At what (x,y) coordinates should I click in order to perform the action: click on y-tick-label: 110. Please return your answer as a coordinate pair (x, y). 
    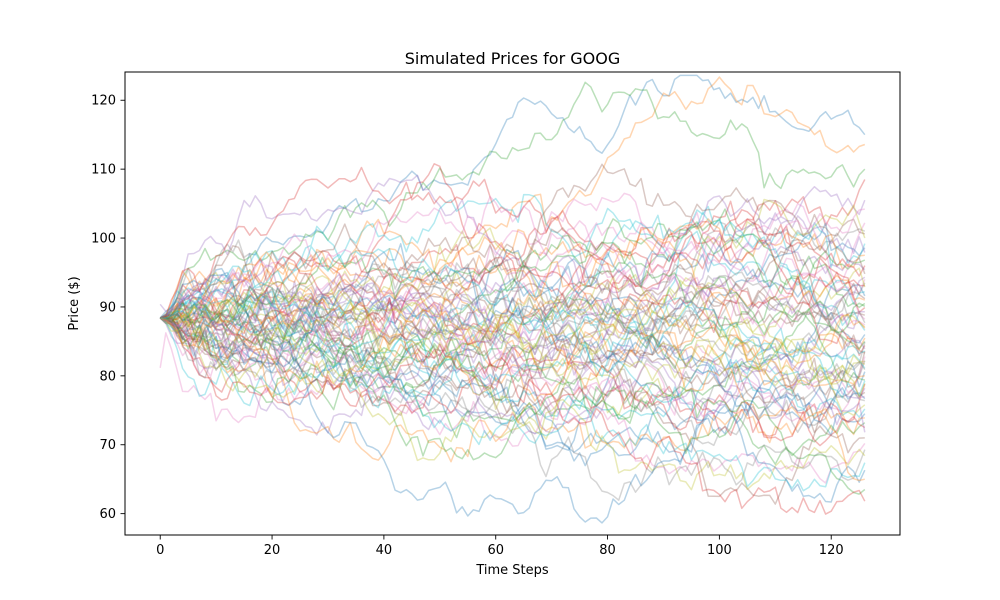
    Looking at the image, I should click on (103, 170).